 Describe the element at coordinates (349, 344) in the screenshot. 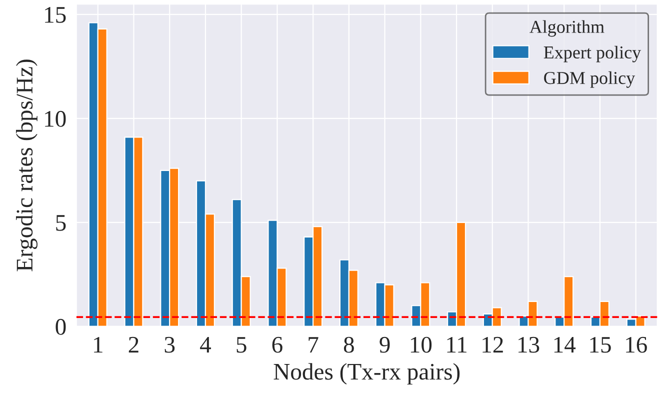

I see `x-tick-label: 8` at that location.